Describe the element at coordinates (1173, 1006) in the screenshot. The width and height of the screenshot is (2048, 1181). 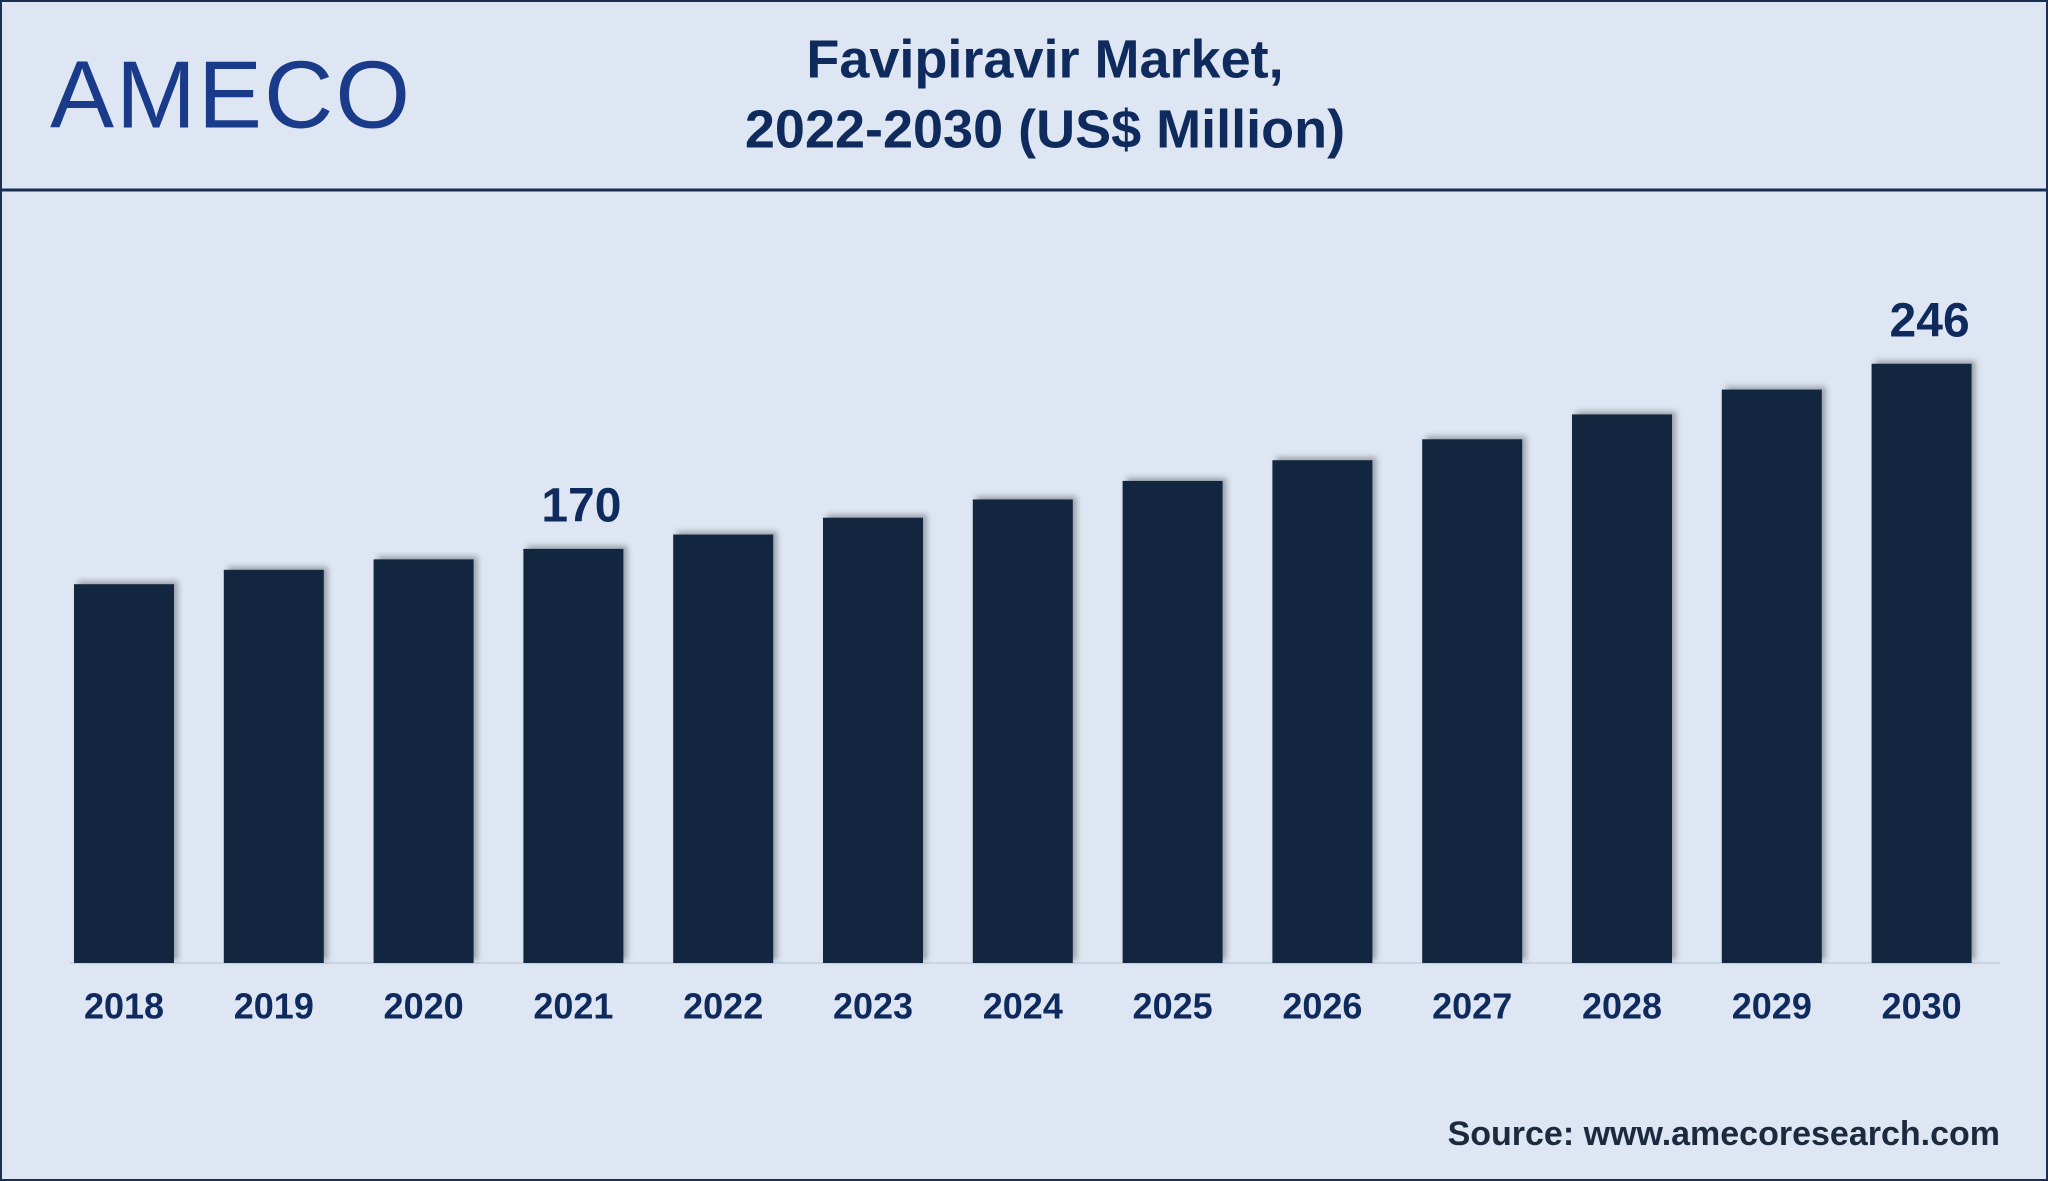
I see `x-tick-label: 2025` at that location.